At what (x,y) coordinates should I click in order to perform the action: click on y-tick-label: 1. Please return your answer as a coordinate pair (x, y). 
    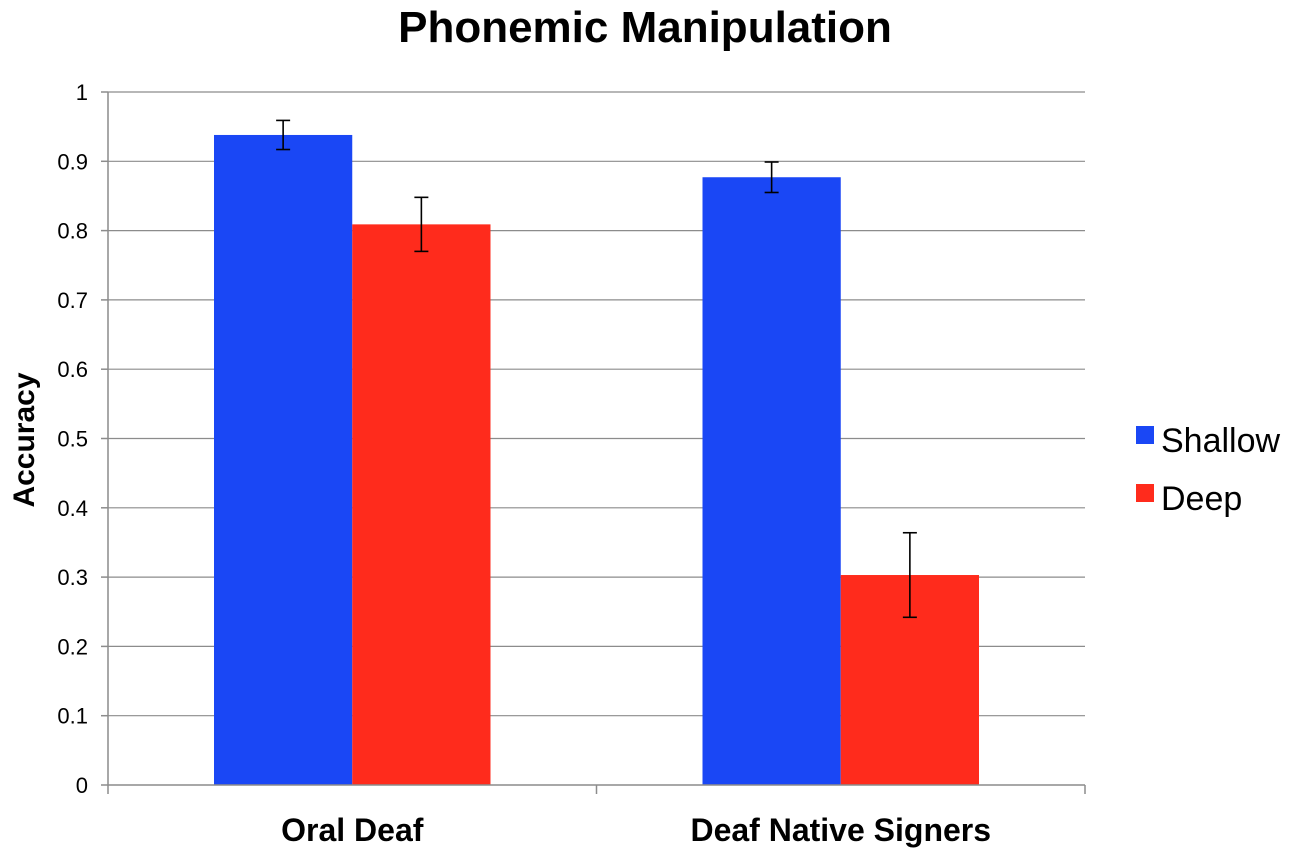
    Looking at the image, I should click on (82, 92).